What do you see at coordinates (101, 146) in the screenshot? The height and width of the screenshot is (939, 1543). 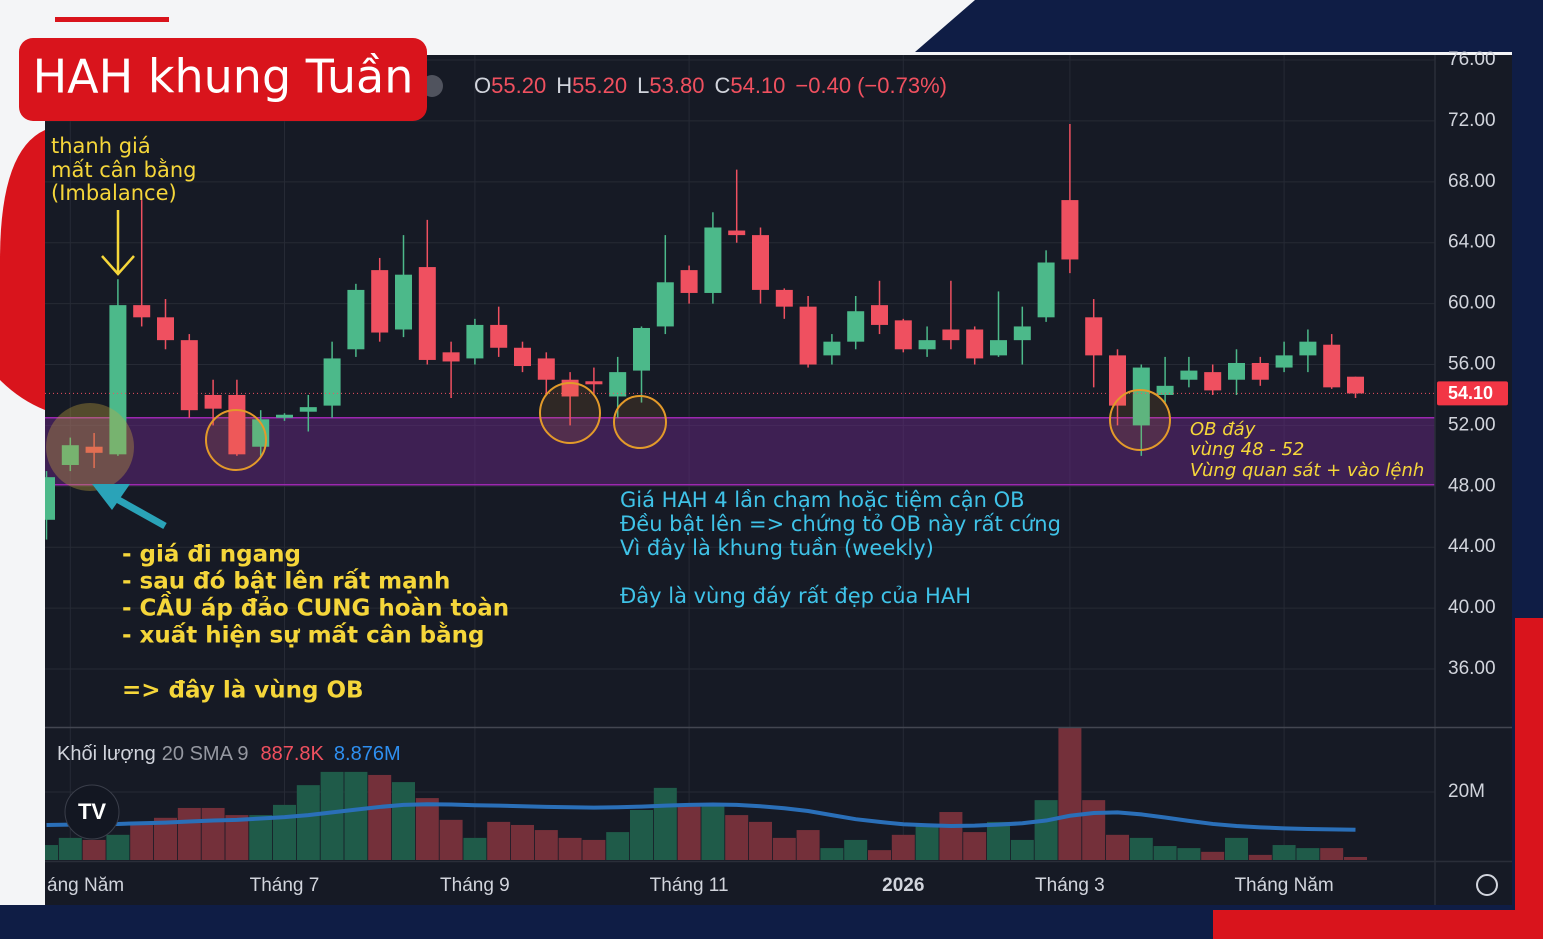 I see `annotation: thanh giá` at bounding box center [101, 146].